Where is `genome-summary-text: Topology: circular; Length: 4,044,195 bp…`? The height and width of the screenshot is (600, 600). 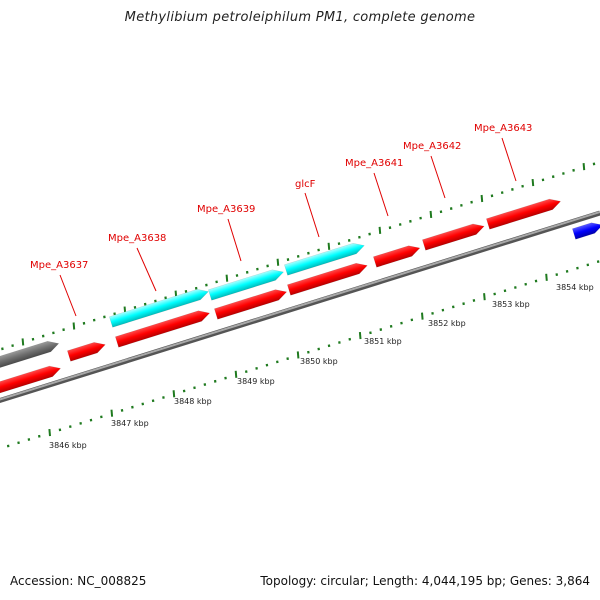
genome-summary-text: Topology: circular; Length: 4,044,195 bp… is located at coordinates (425, 581).